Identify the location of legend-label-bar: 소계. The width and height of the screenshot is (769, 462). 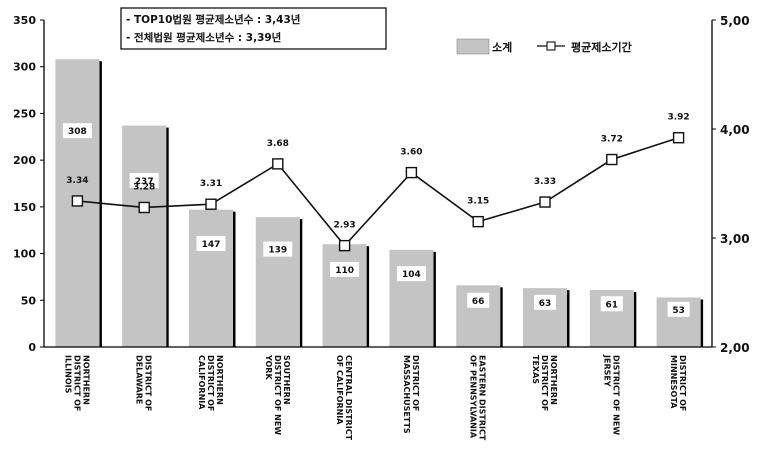
(502, 47).